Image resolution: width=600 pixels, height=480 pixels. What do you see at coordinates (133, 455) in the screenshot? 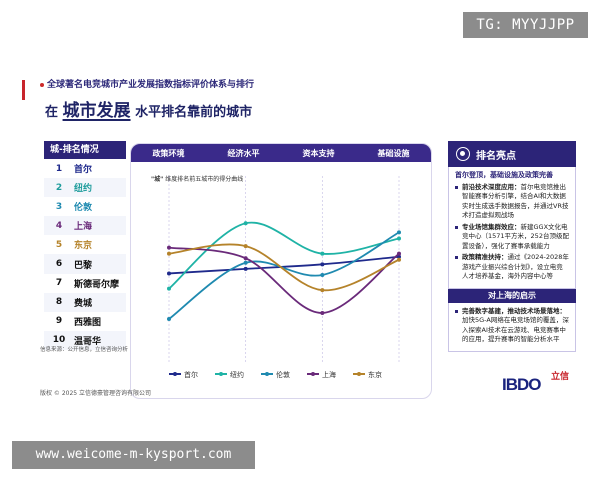
I see `url-watermark: www.weicome-m-kysport.com` at bounding box center [133, 455].